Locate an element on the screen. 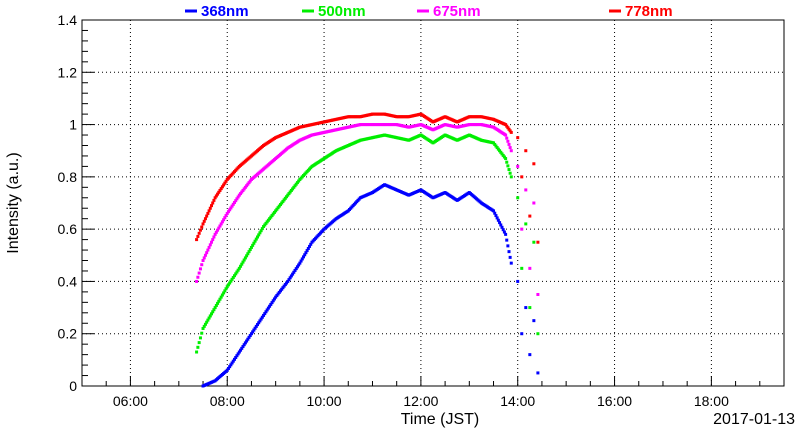 This screenshot has width=800, height=434. x-tick-label: 12:00 is located at coordinates (420, 401).